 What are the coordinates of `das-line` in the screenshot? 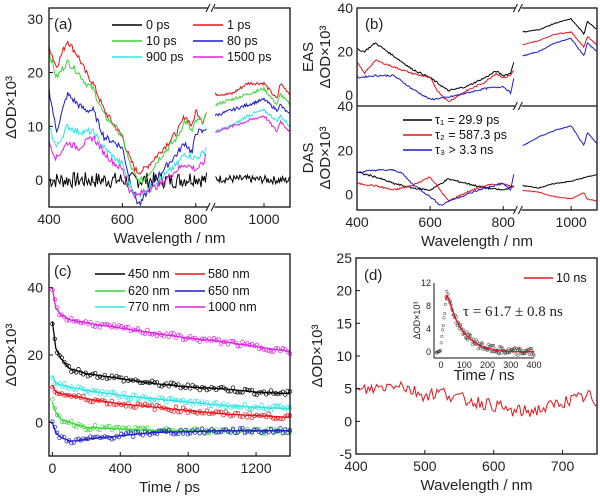 It's located at (435, 189).